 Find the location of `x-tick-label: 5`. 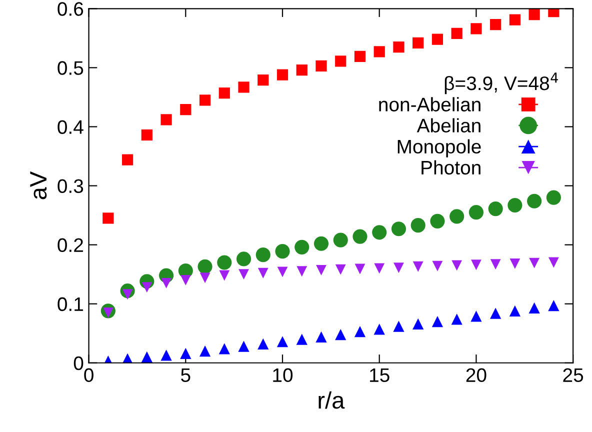

x-tick-label: 5 is located at coordinates (185, 375).